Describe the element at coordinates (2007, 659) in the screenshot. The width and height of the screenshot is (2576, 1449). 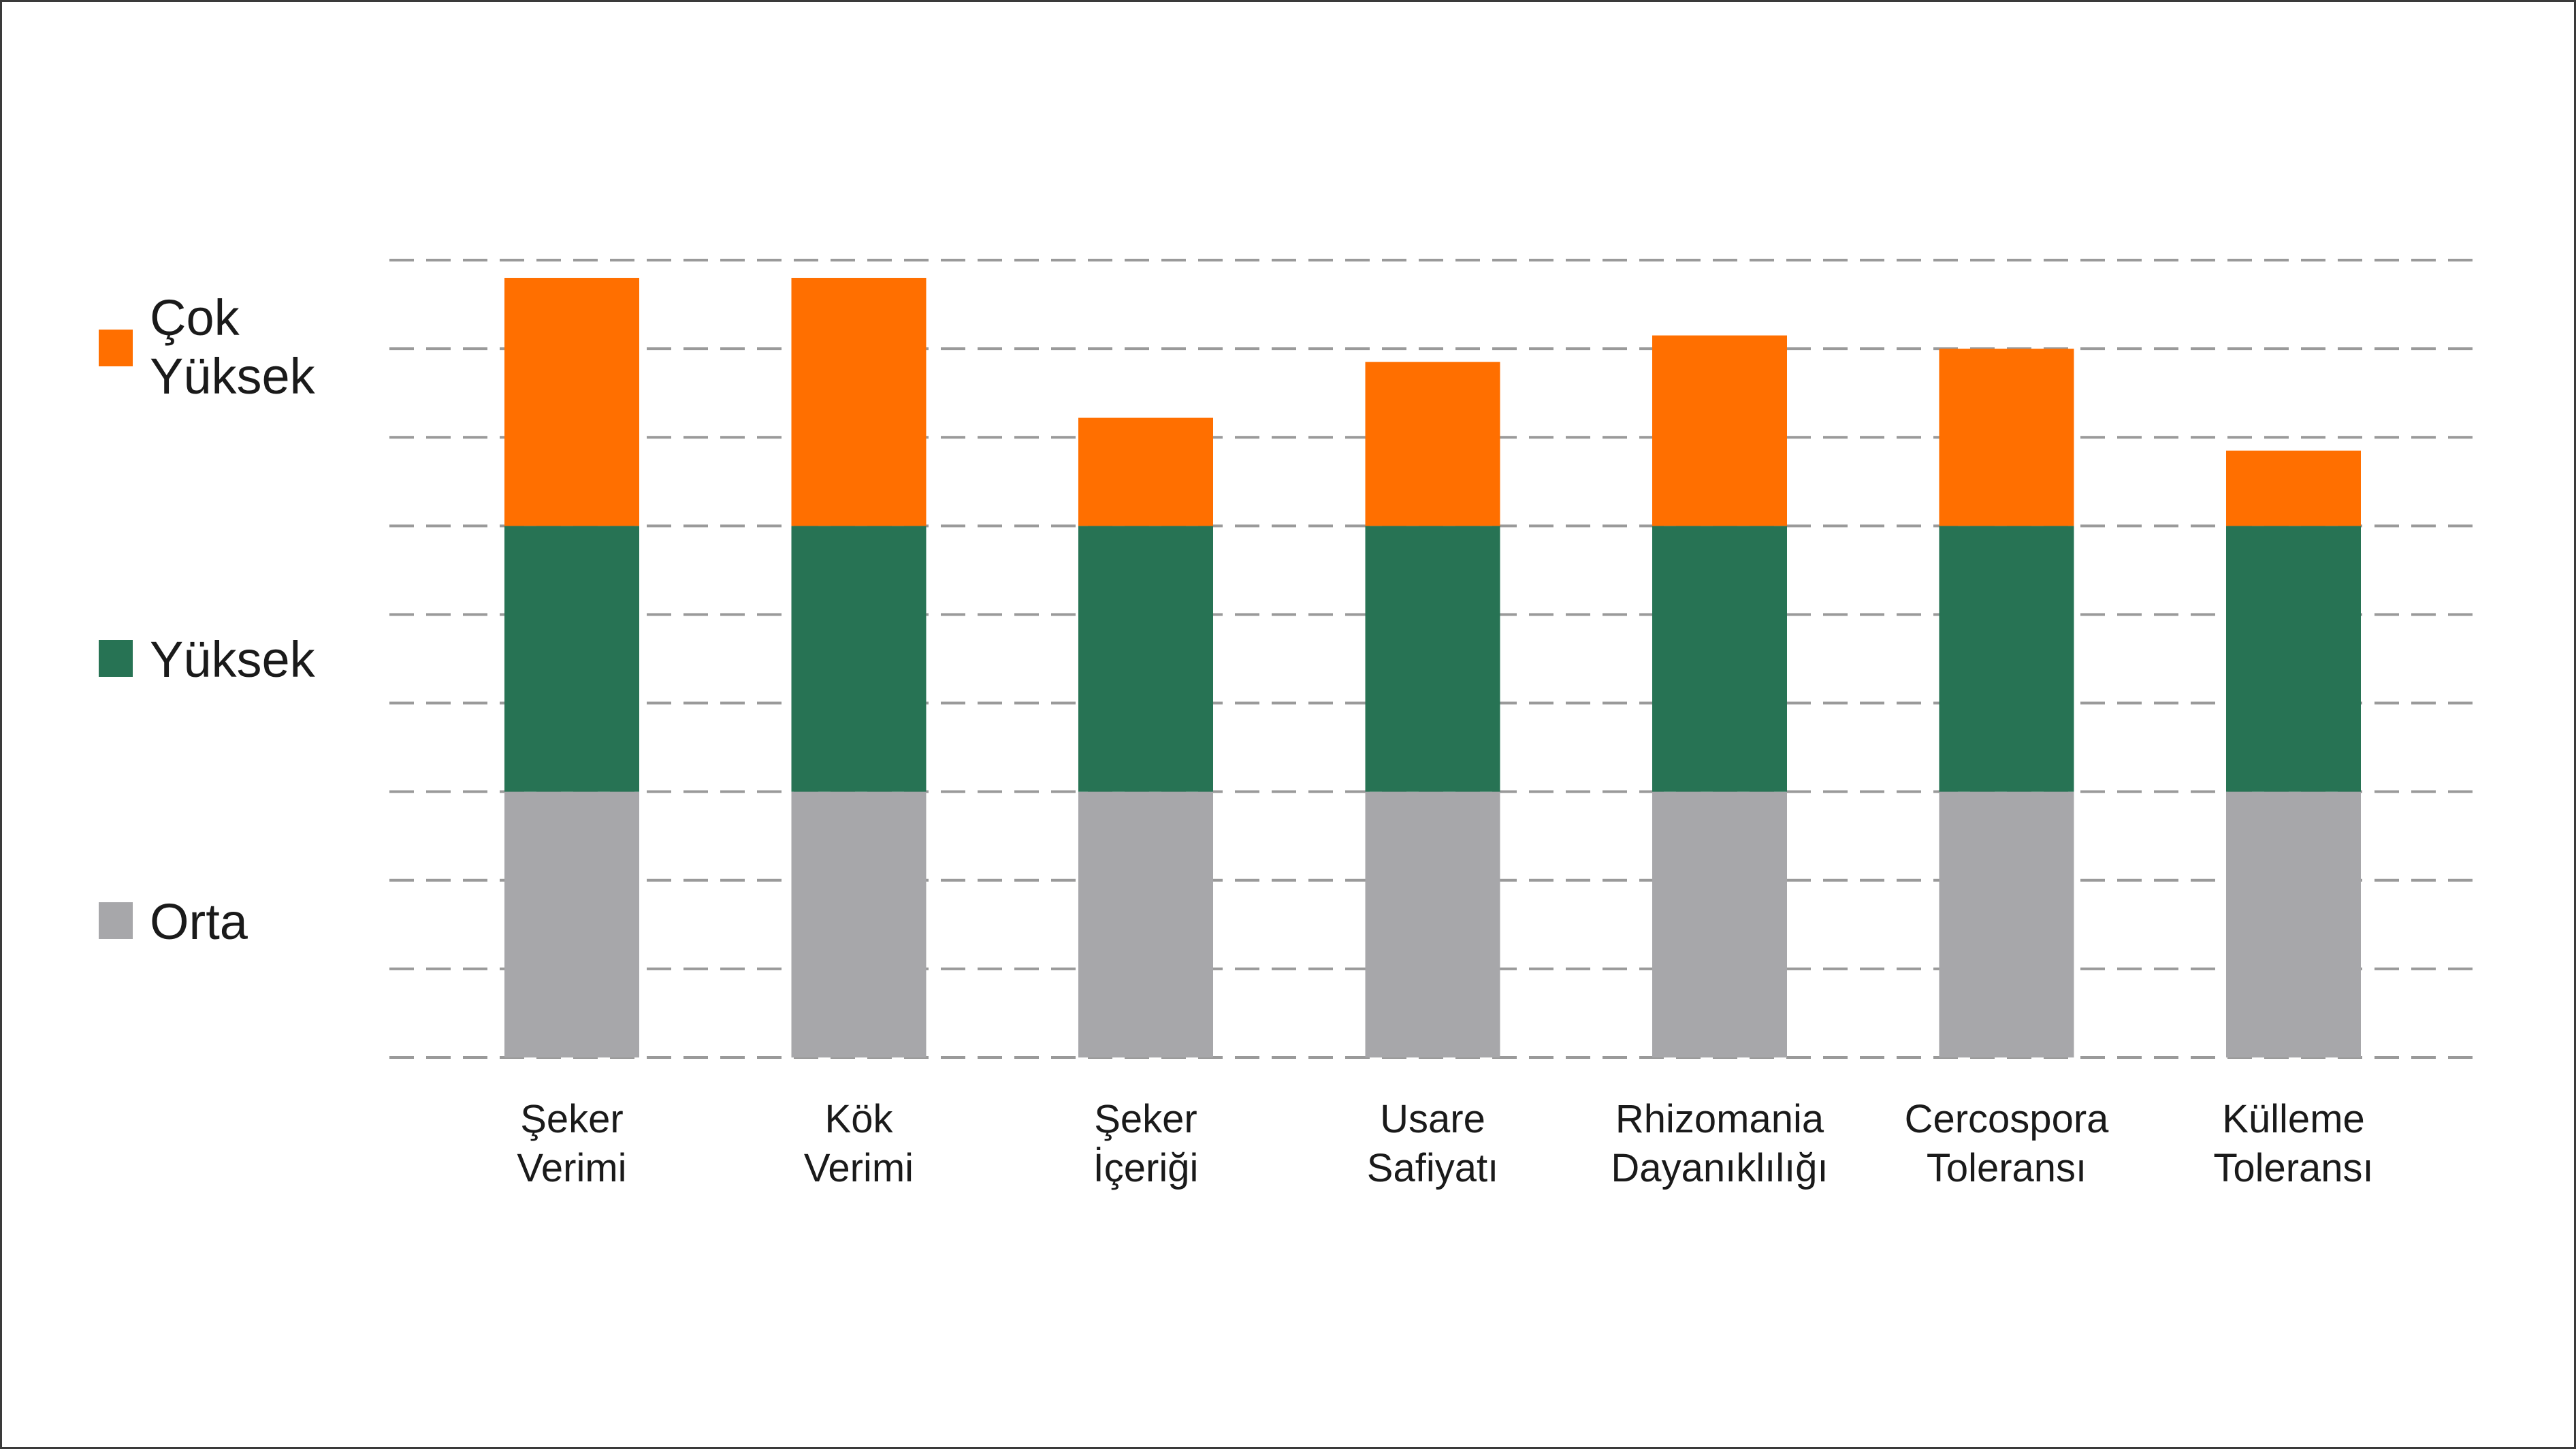
I see `bar-segment-yüksek-6` at that location.